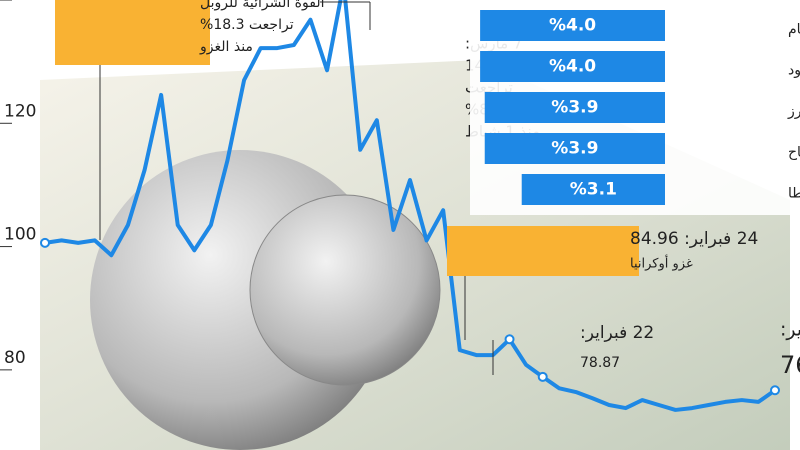  What do you see at coordinates (262, 5) in the screenshot?
I see `annotation-text: القوة الشرائية للروبل` at bounding box center [262, 5].